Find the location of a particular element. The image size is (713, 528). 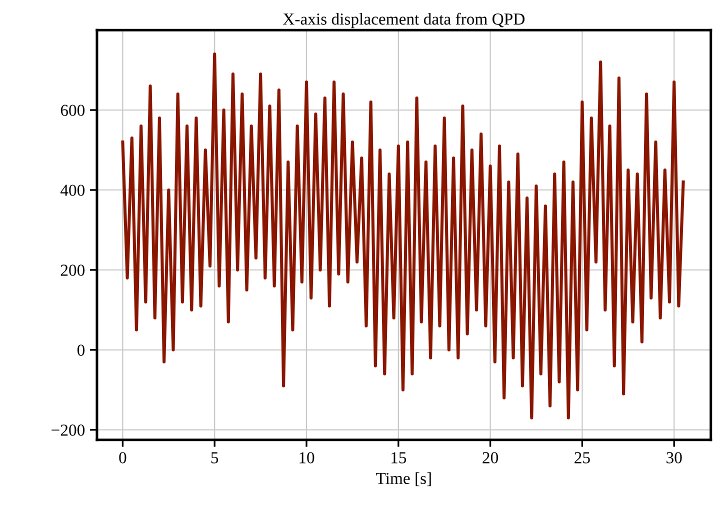

y-tick-label: 200 is located at coordinates (72, 270).